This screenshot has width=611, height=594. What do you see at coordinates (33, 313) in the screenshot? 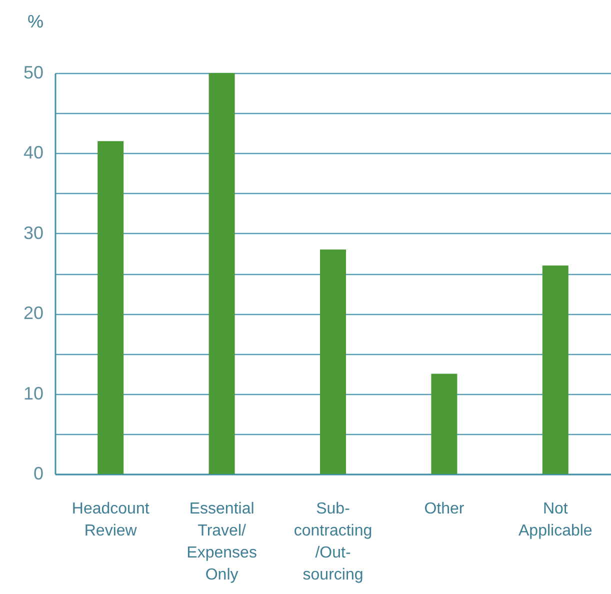
I see `y-tick-label: 20` at bounding box center [33, 313].